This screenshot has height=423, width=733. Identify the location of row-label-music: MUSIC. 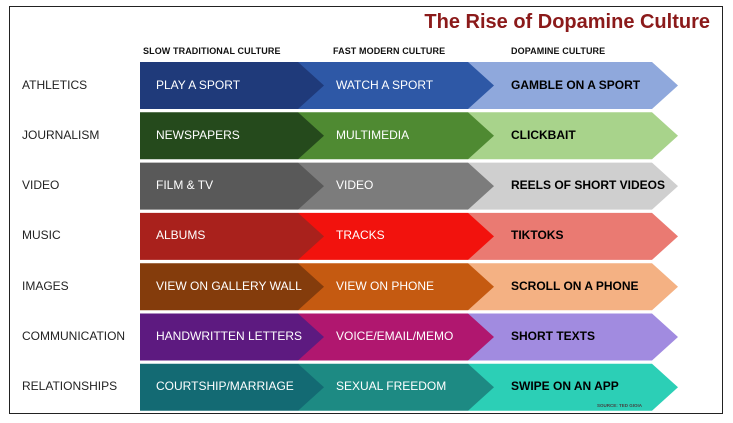
(41, 235).